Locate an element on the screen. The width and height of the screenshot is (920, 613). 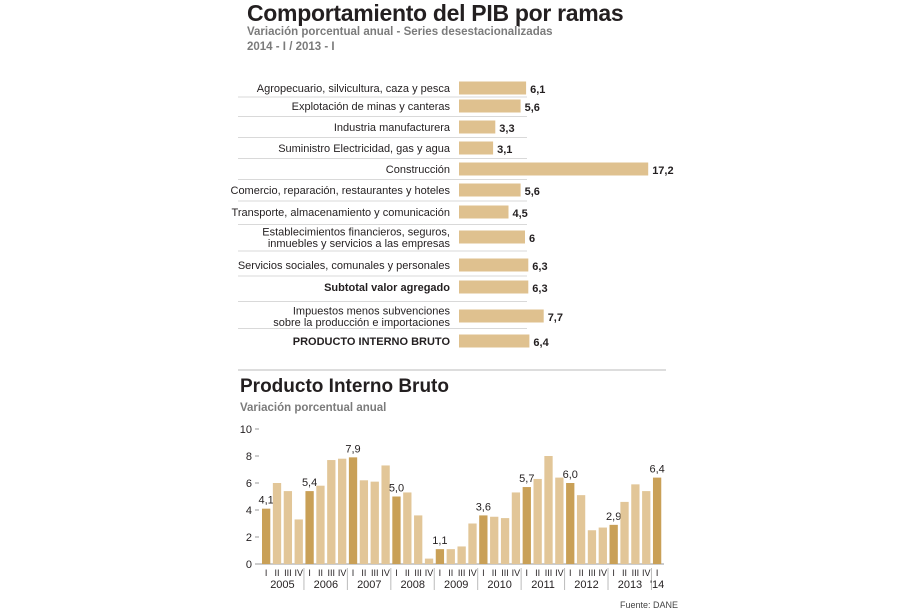
category-label: Construcción is located at coordinates (418, 170).